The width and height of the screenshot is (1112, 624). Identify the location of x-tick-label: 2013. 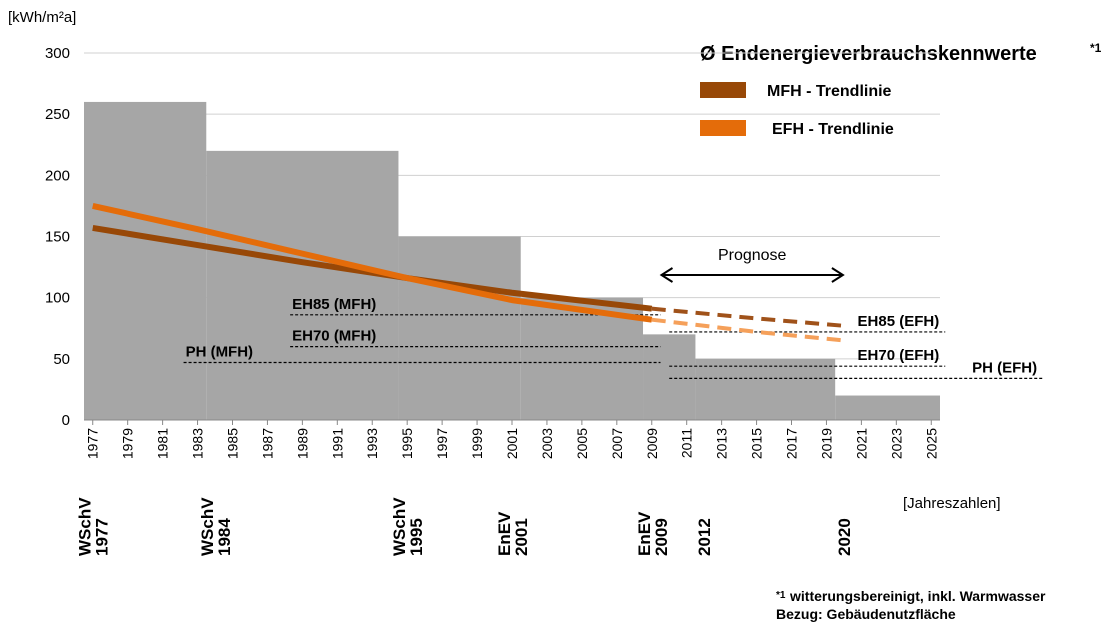
(722, 443).